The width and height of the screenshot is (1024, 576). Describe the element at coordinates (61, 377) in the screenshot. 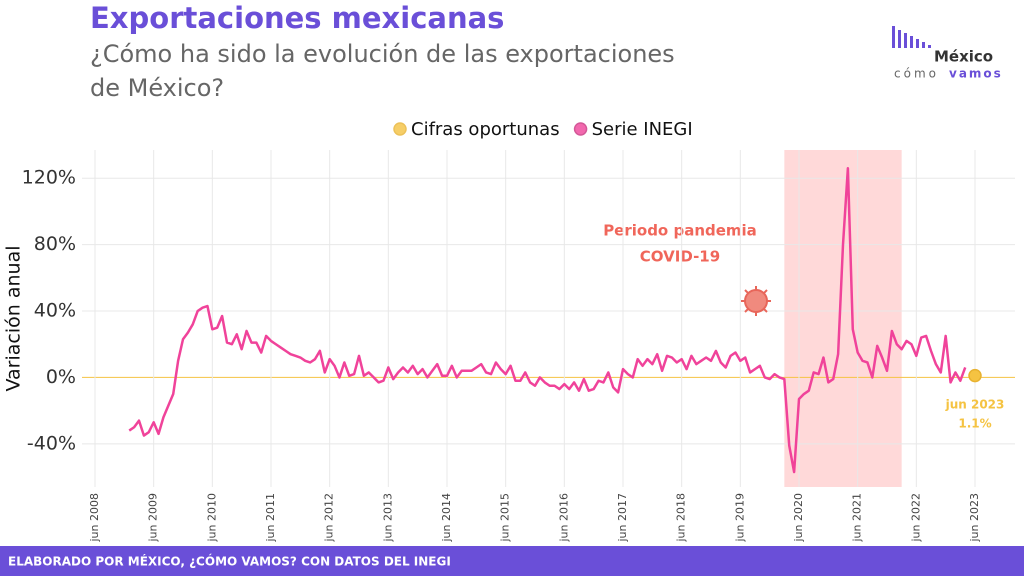

I see `y-tick-label: 0%` at that location.